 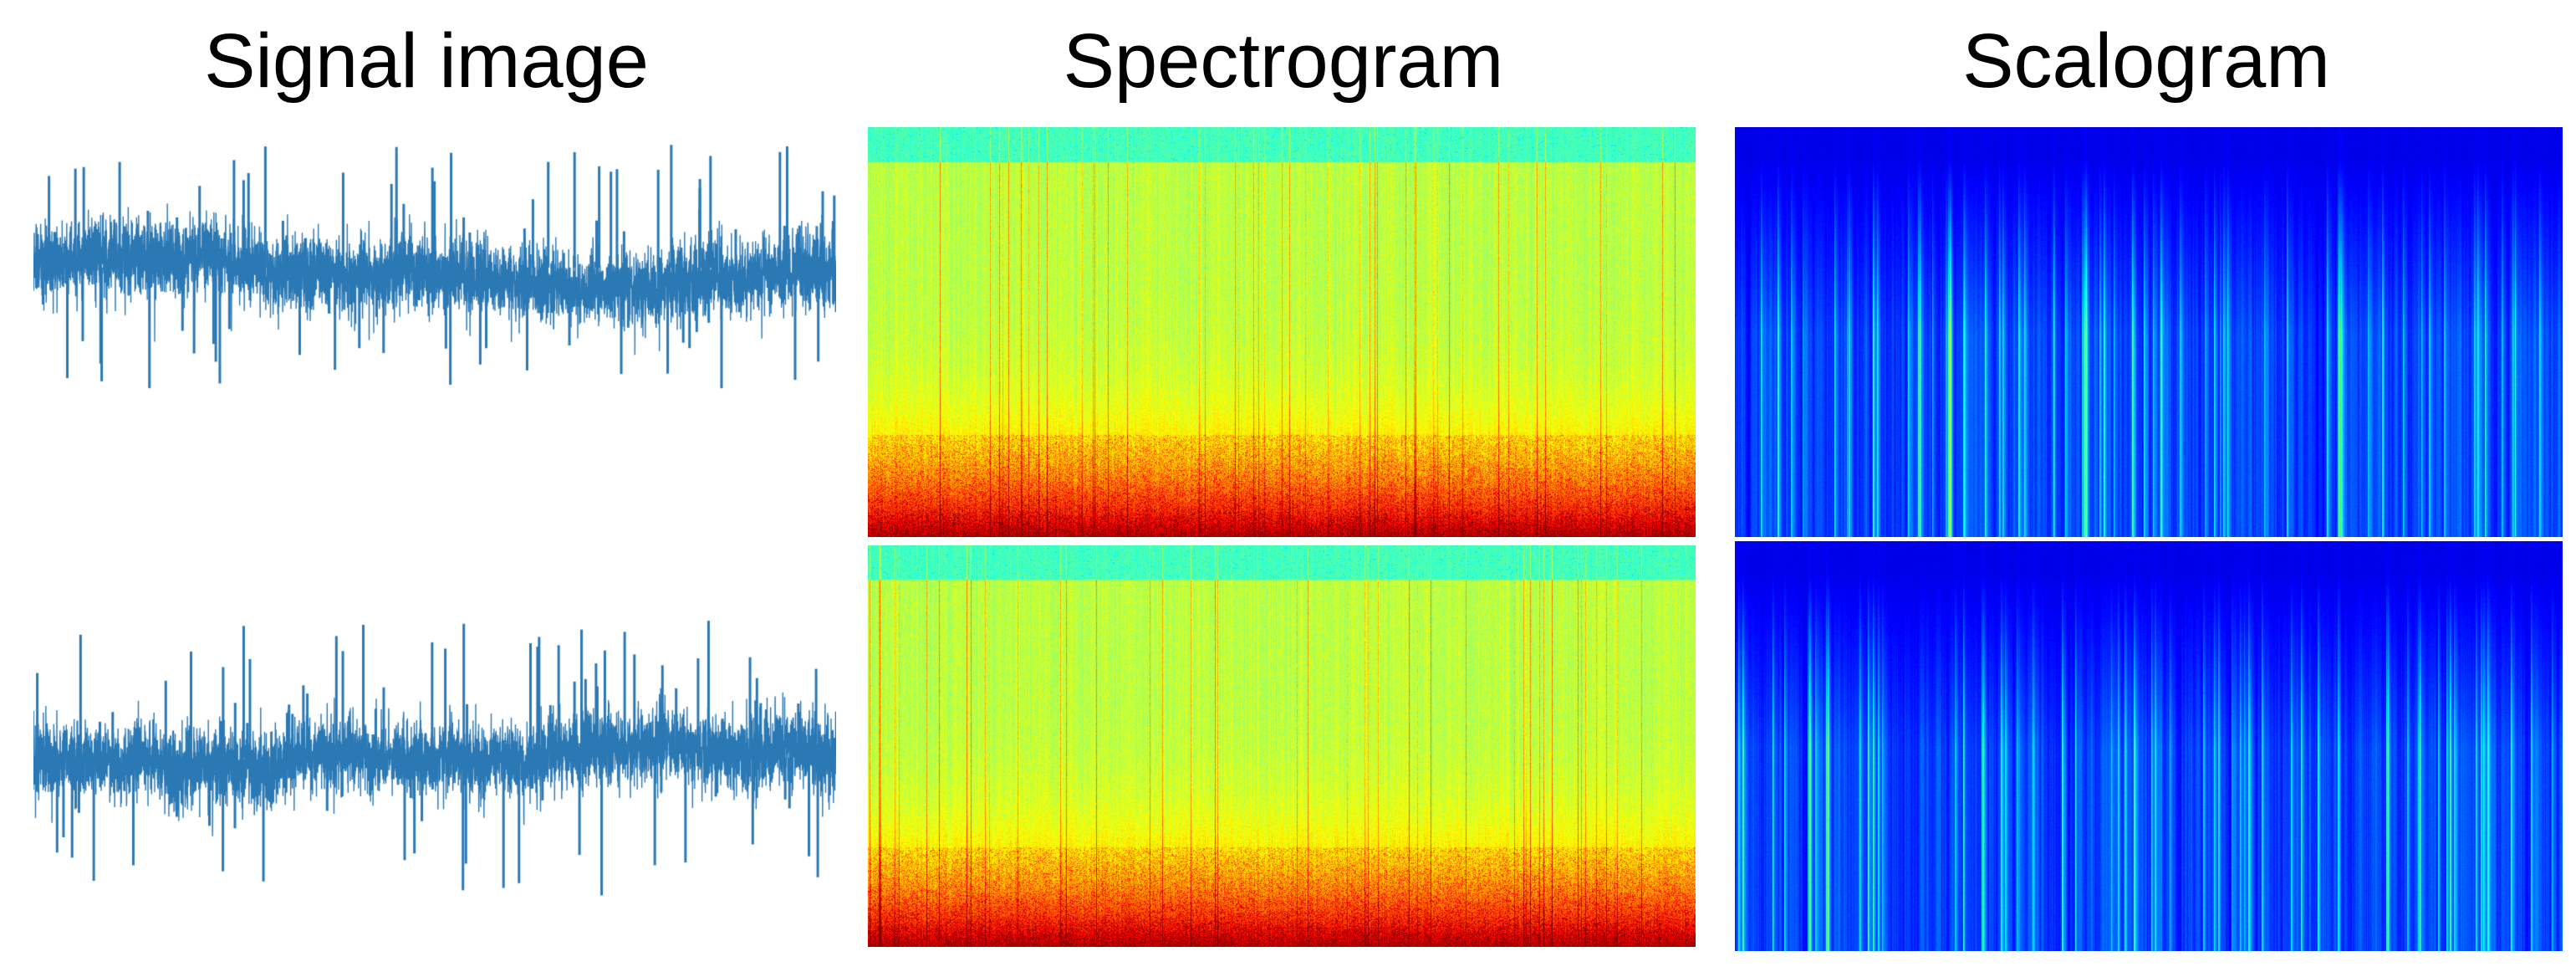 I want to click on signal-waveform-bottom, so click(x=434, y=748).